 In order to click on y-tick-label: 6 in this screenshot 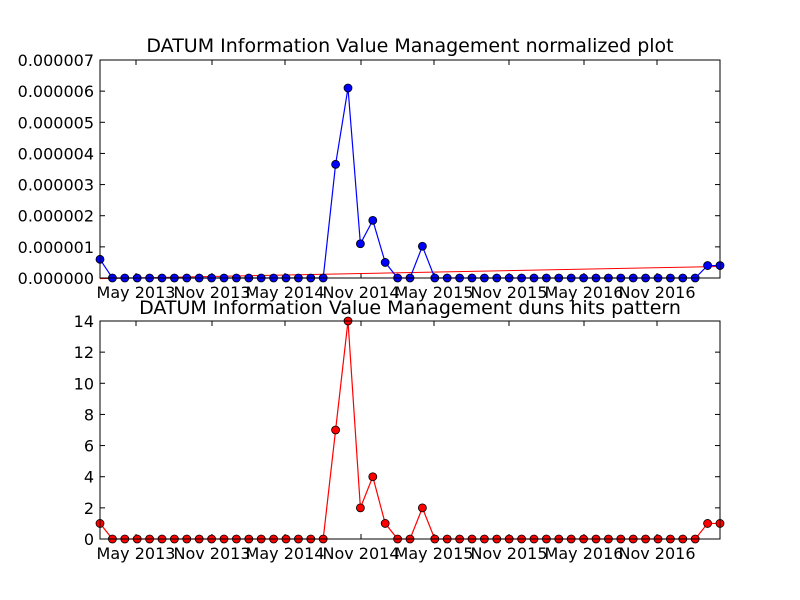, I will do `click(89, 446)`.